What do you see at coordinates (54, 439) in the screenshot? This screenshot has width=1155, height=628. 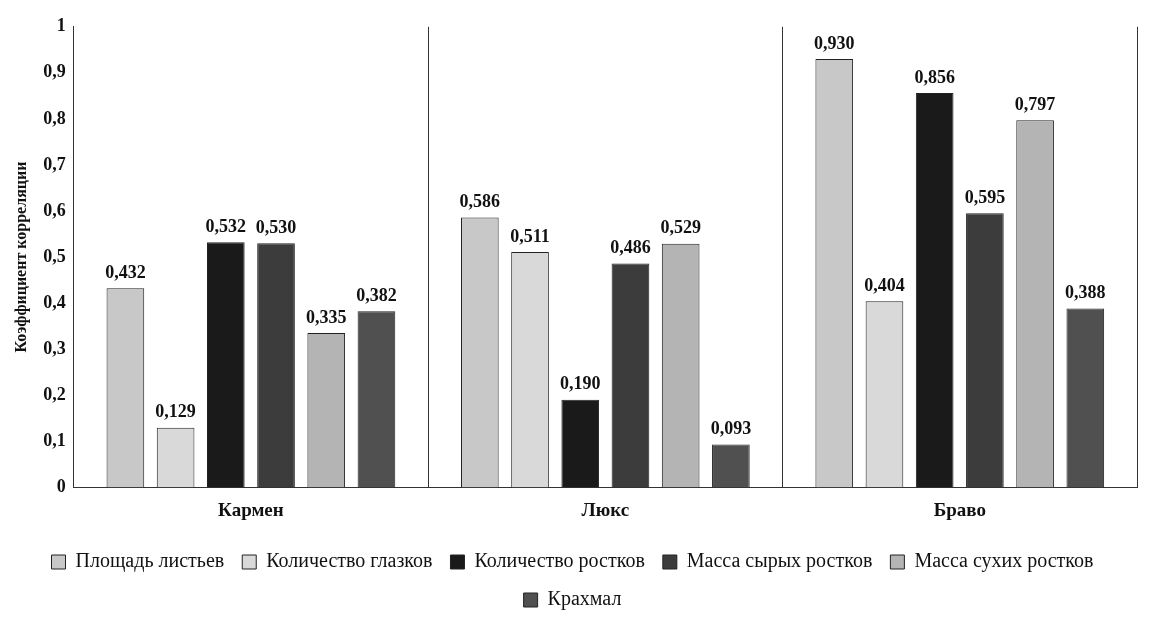 I see `y-tick-label: 0,1` at bounding box center [54, 439].